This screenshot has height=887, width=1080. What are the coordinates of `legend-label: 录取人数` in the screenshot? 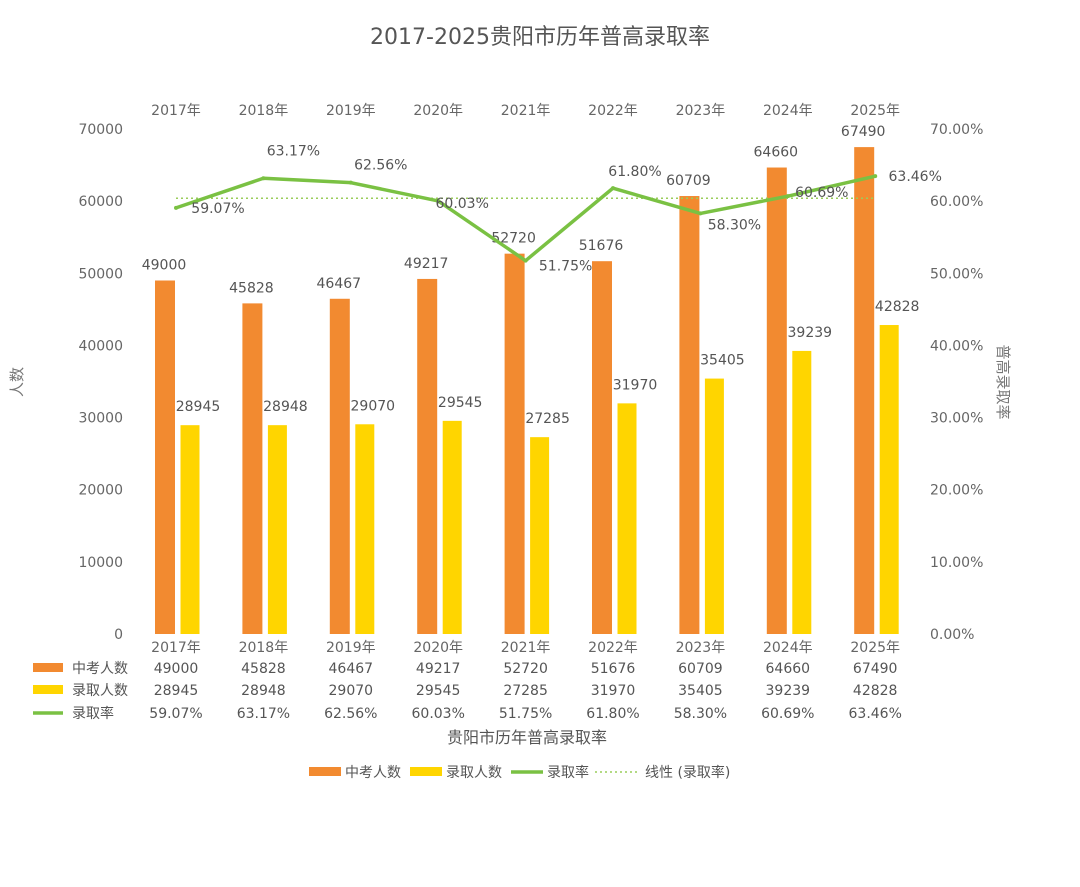 It's located at (474, 773).